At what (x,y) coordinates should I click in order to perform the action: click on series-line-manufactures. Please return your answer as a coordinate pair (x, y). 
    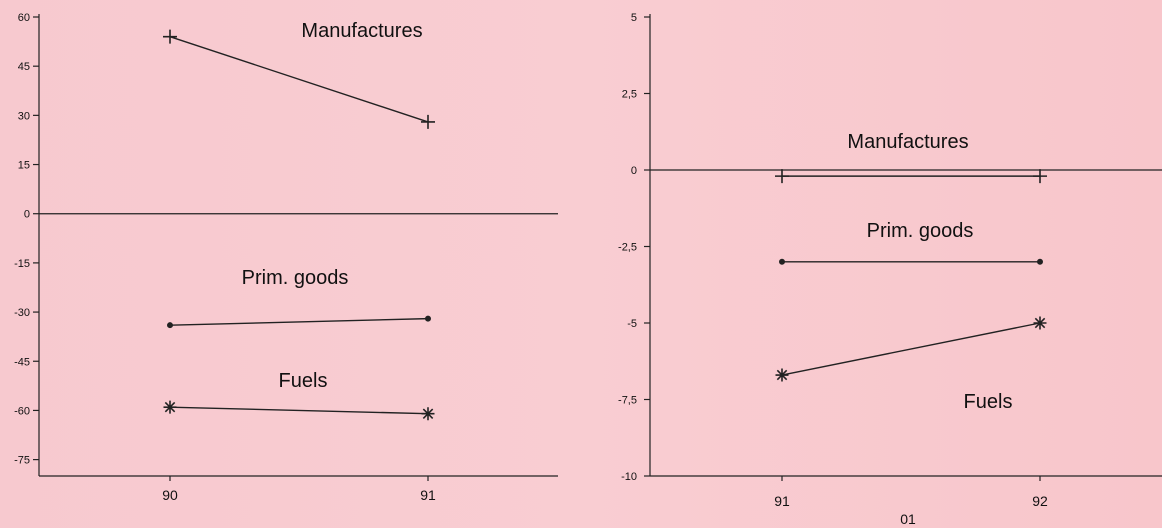
    Looking at the image, I should click on (299, 79).